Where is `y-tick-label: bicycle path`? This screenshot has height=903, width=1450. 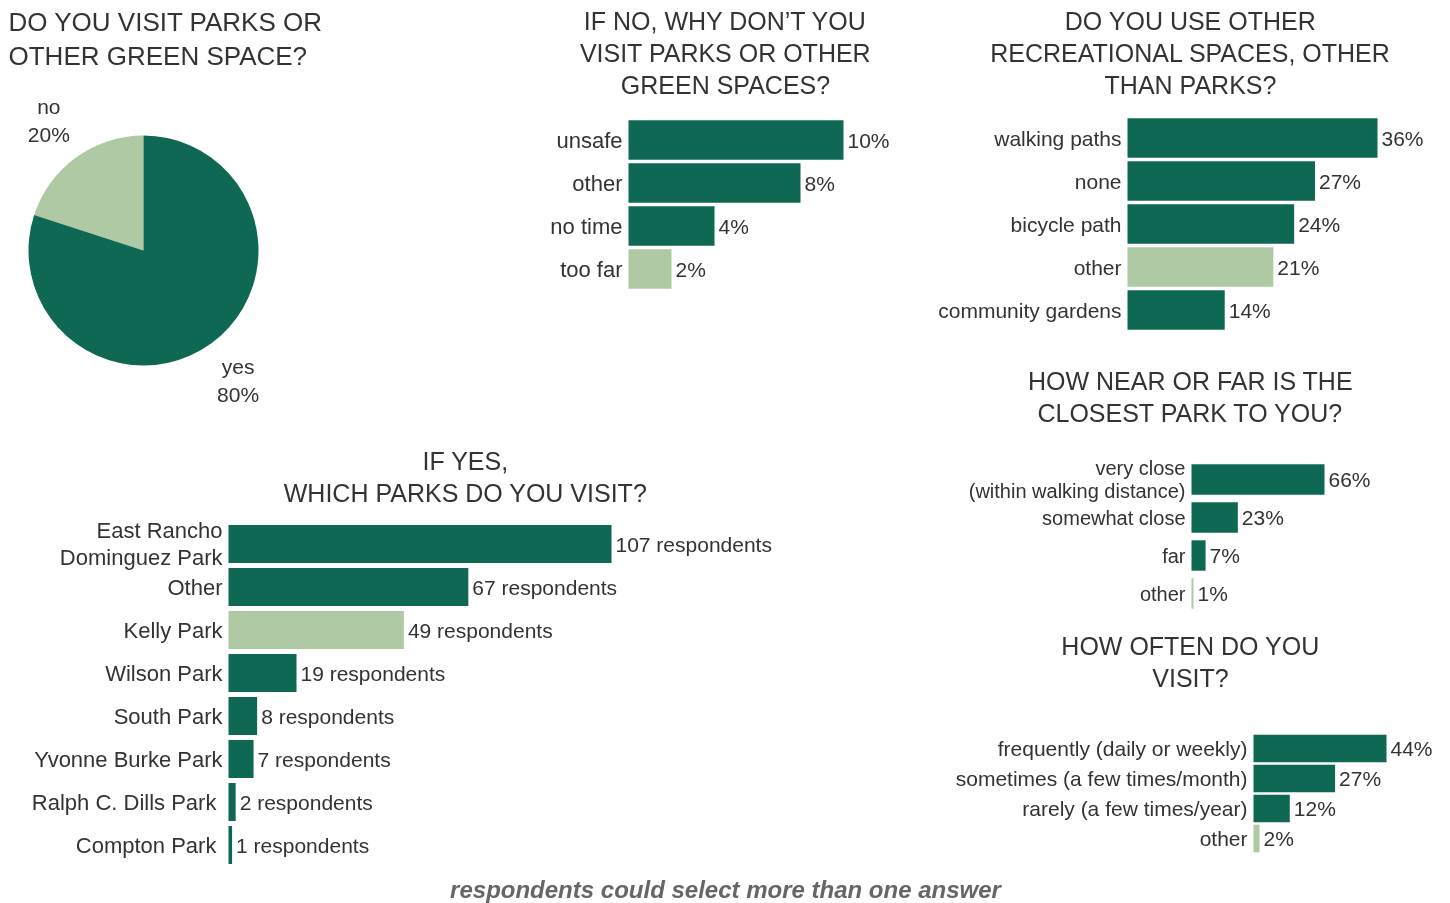
y-tick-label: bicycle path is located at coordinates (1066, 224).